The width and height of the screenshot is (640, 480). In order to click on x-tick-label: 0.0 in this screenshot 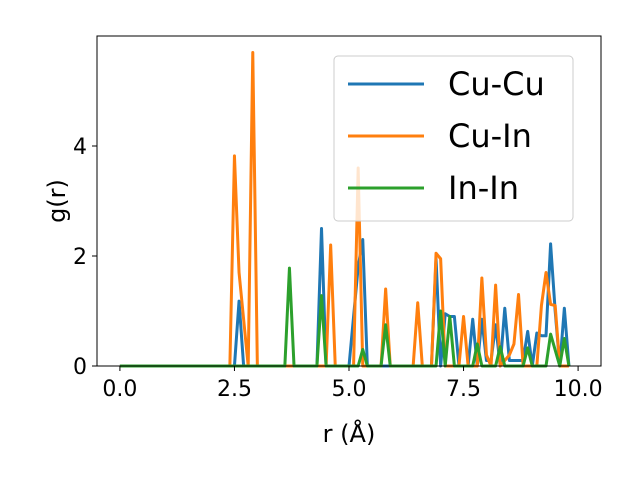, I will do `click(119, 389)`.